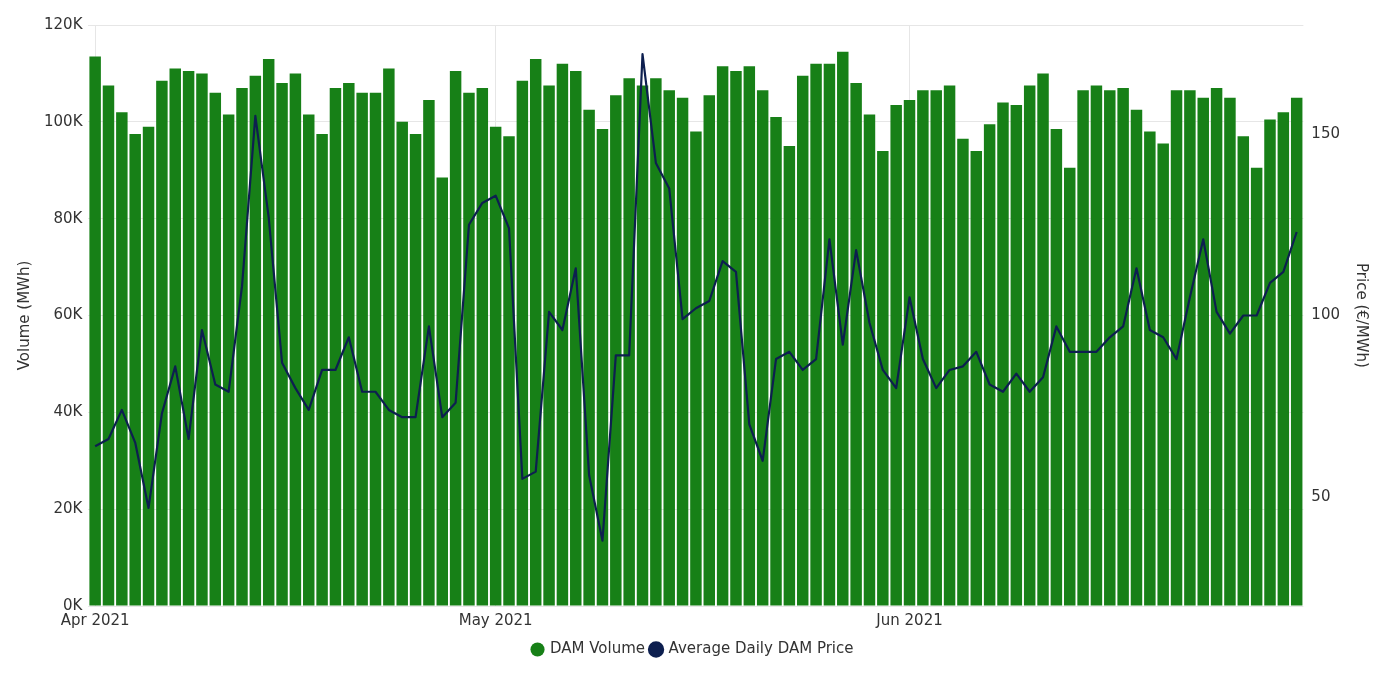 The width and height of the screenshot is (1386, 675). I want to click on legend-label: Average Daily DAM Price, so click(761, 648).